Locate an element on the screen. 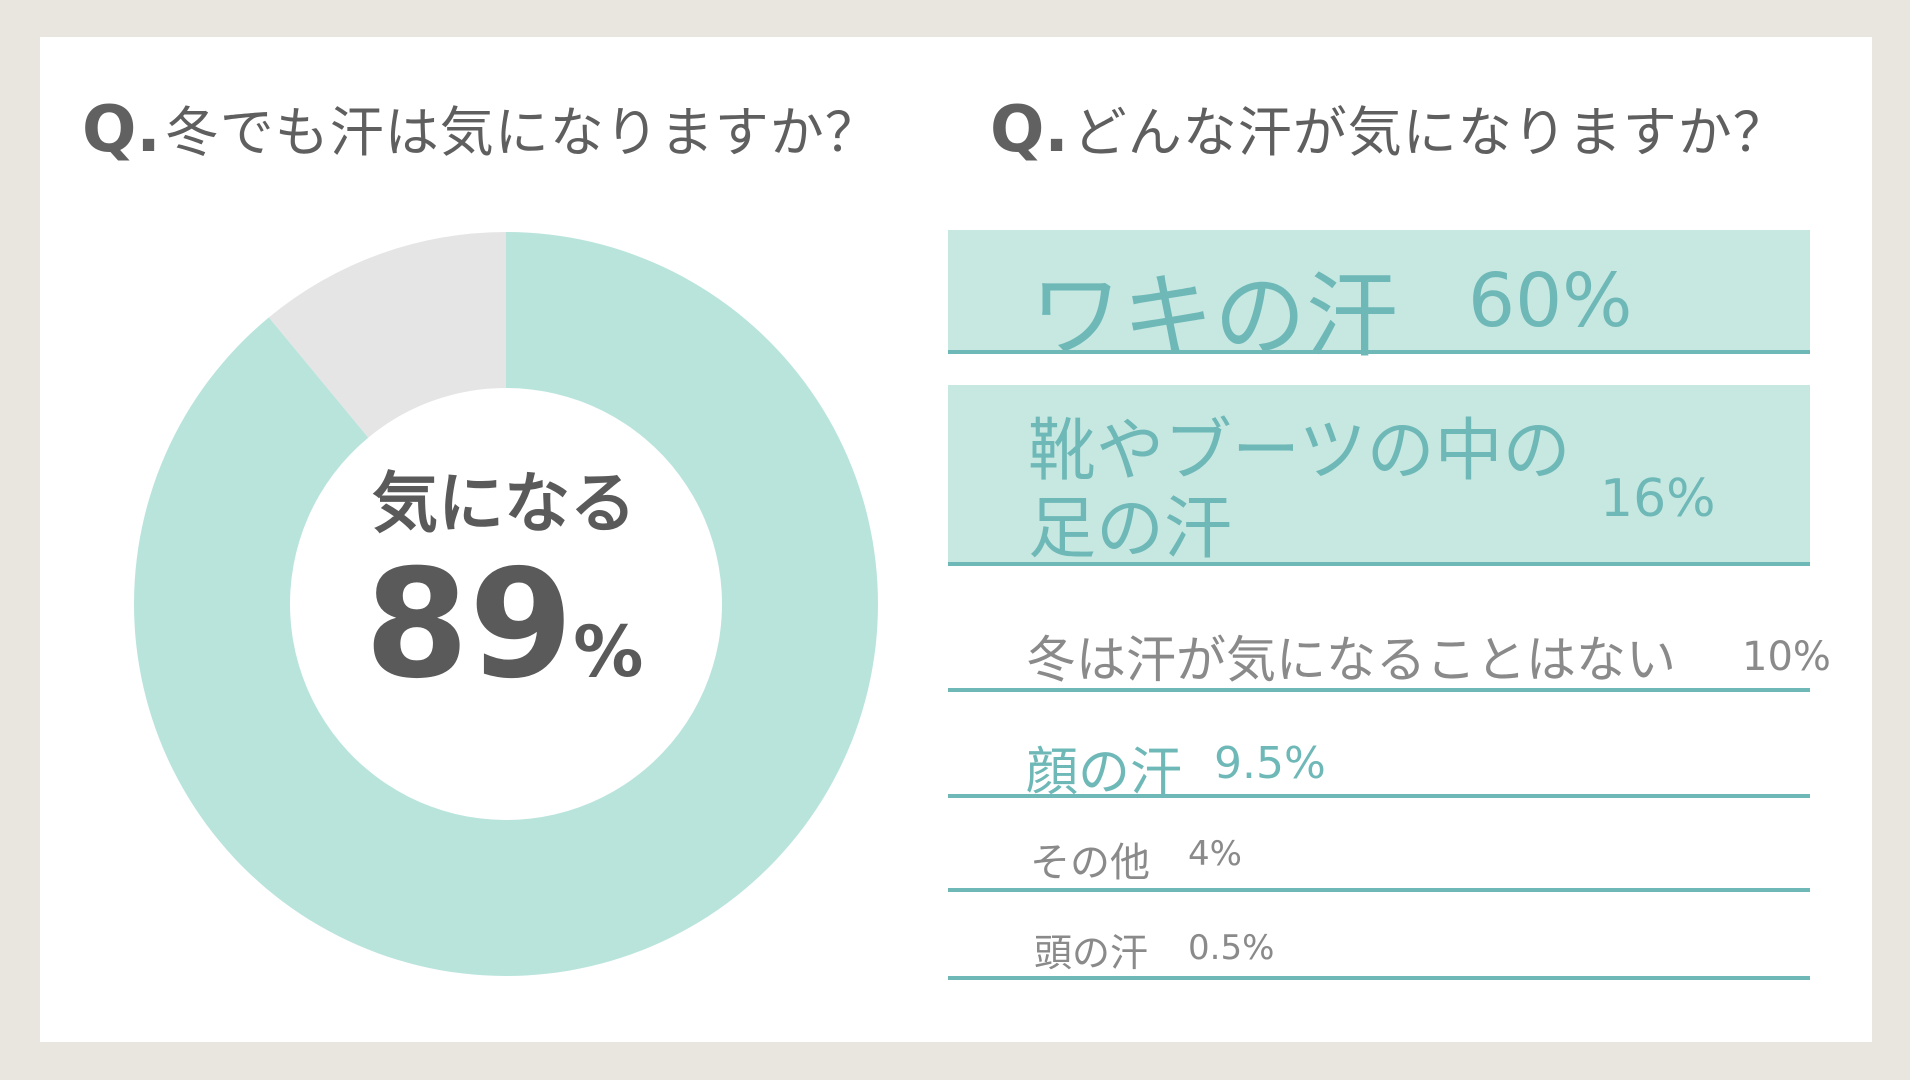 The height and width of the screenshot is (1080, 1910). rank-label-1: ワキの汗 is located at coordinates (1214, 316).